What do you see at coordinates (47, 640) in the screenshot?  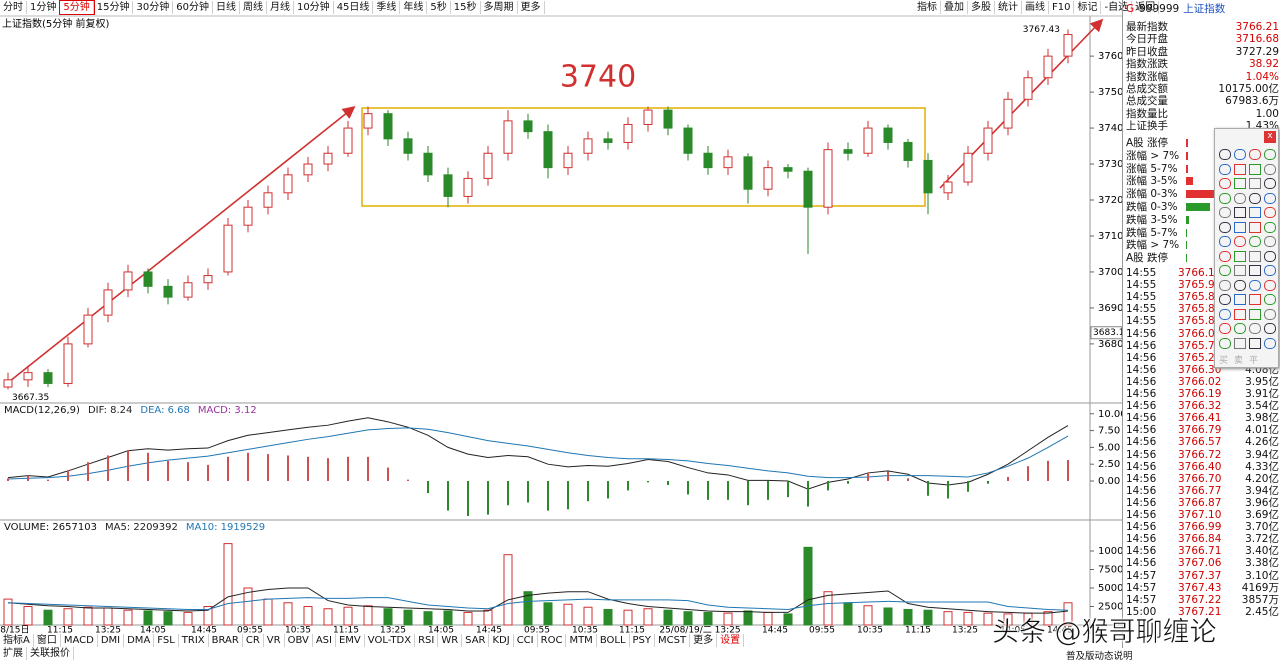 I see `indicator-tab: 窗口` at bounding box center [47, 640].